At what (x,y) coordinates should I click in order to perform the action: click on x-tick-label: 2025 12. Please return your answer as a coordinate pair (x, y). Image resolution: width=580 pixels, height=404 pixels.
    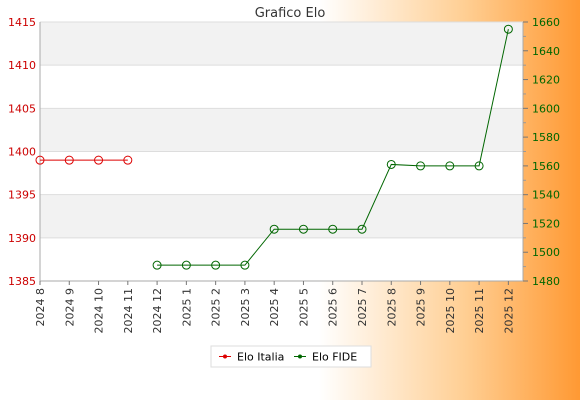
    Looking at the image, I should click on (508, 311).